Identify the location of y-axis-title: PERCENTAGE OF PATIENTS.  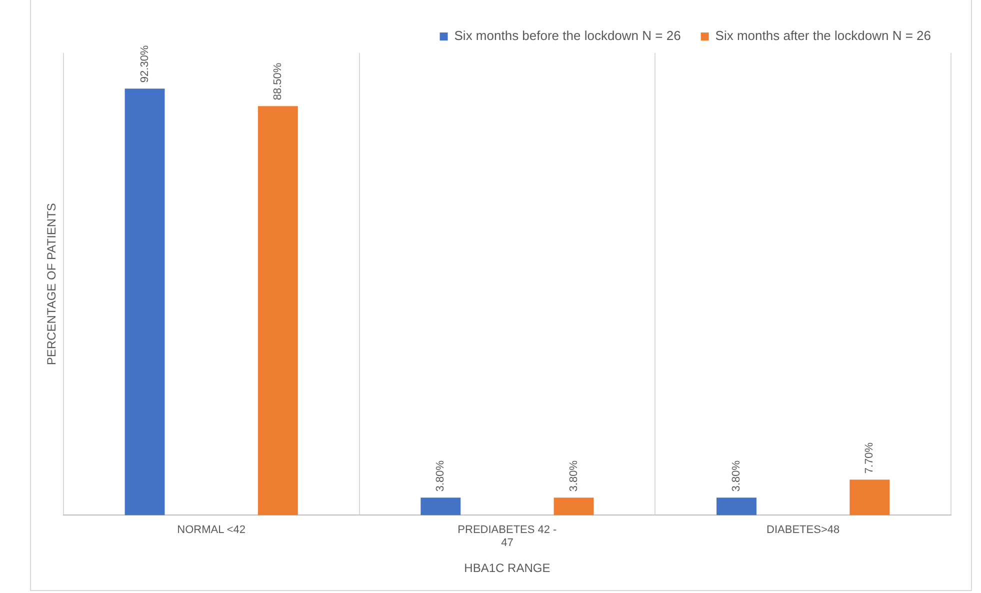
(51, 284).